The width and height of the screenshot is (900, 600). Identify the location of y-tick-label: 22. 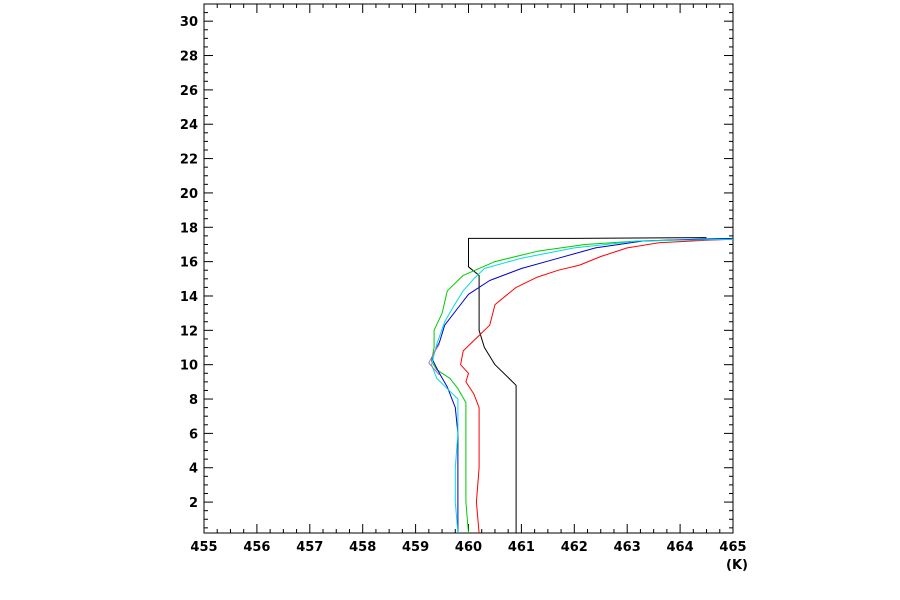
(189, 160).